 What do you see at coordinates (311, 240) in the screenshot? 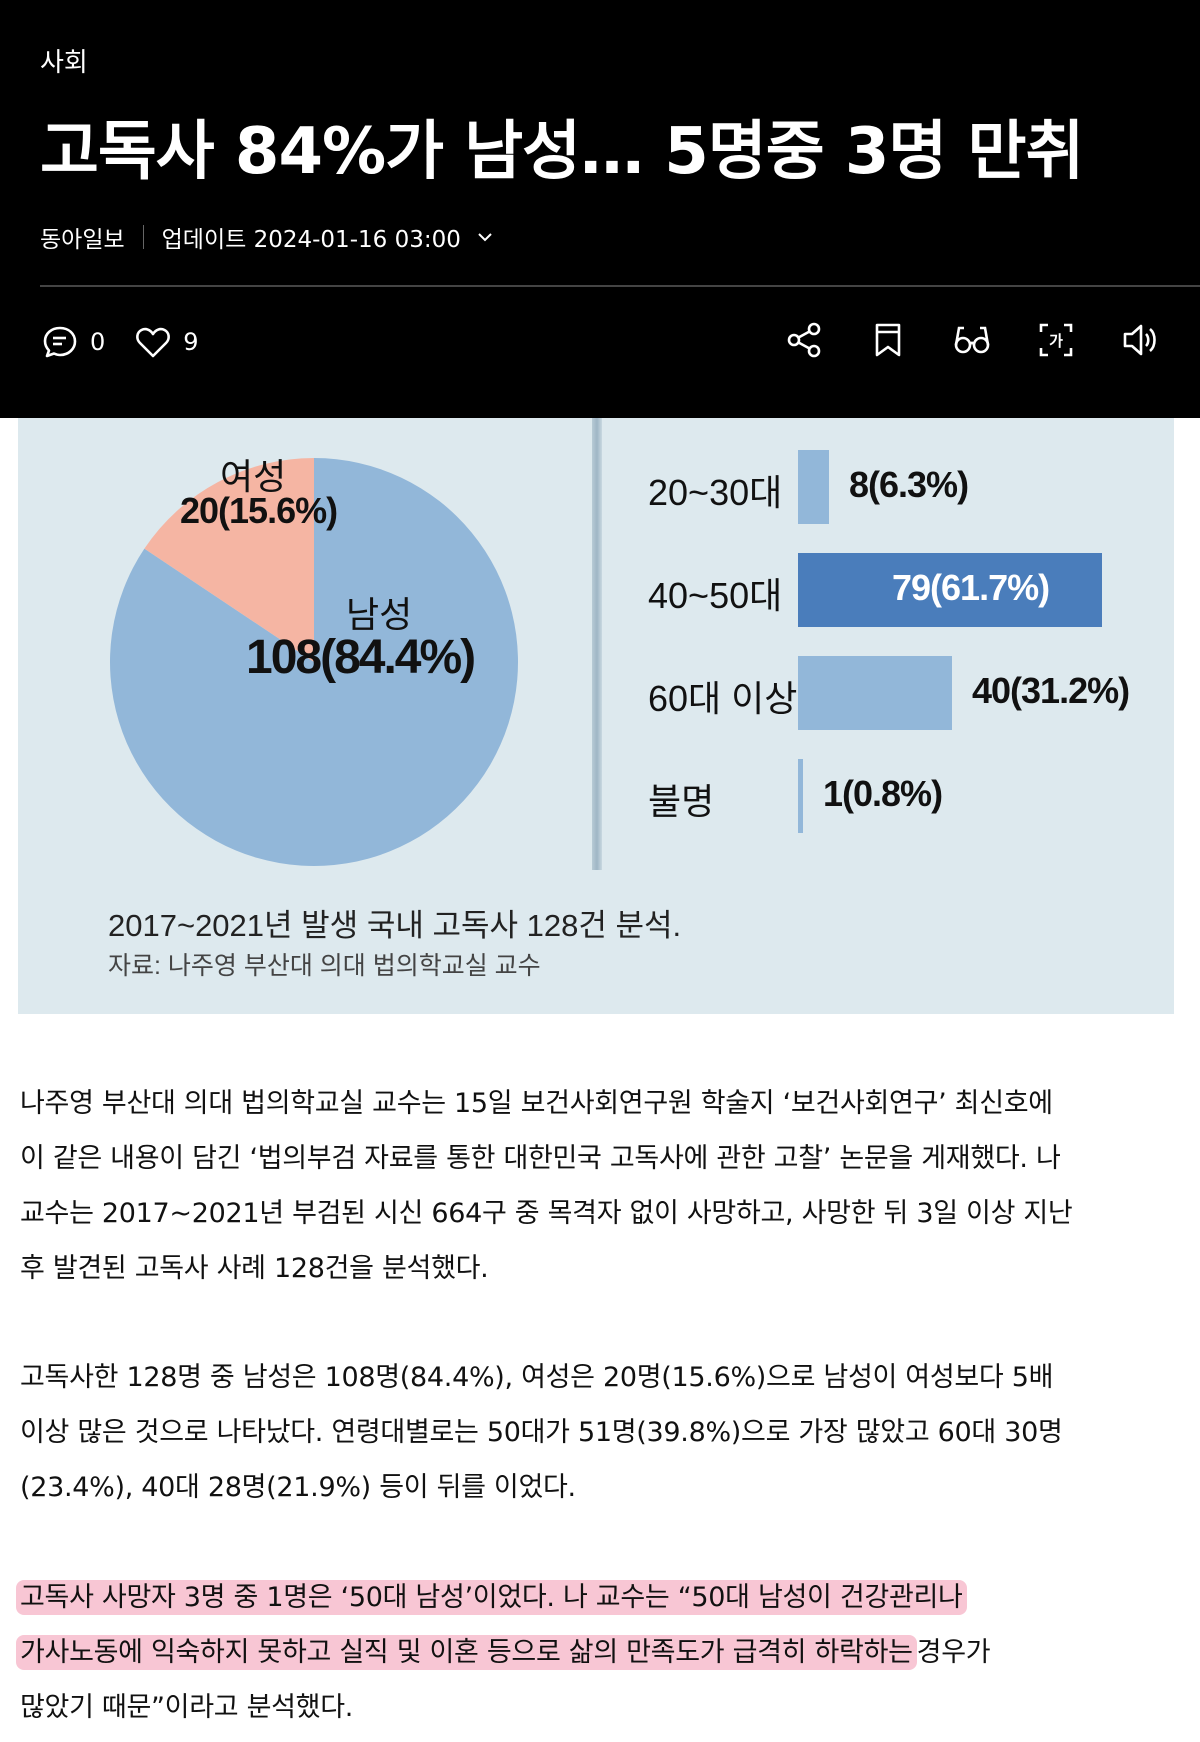
I see `updated-timestamp: 업데이트 2024-01-16 03:00` at bounding box center [311, 240].